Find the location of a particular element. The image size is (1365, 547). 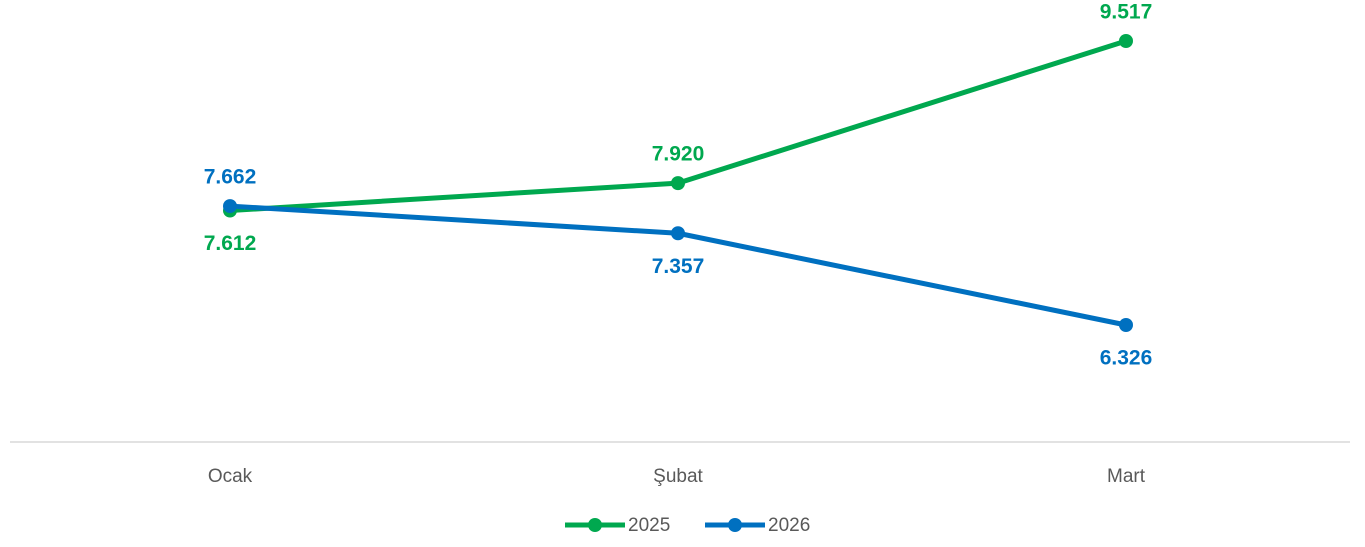

x-tick-label: Şubat is located at coordinates (678, 476).